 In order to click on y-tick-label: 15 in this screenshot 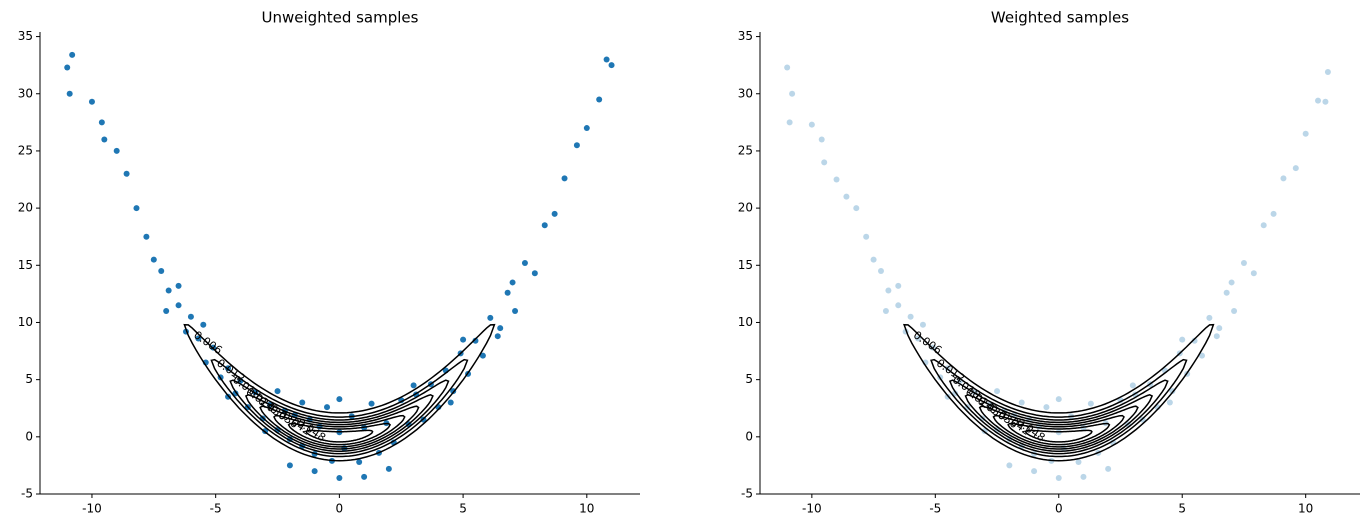, I will do `click(745, 265)`.